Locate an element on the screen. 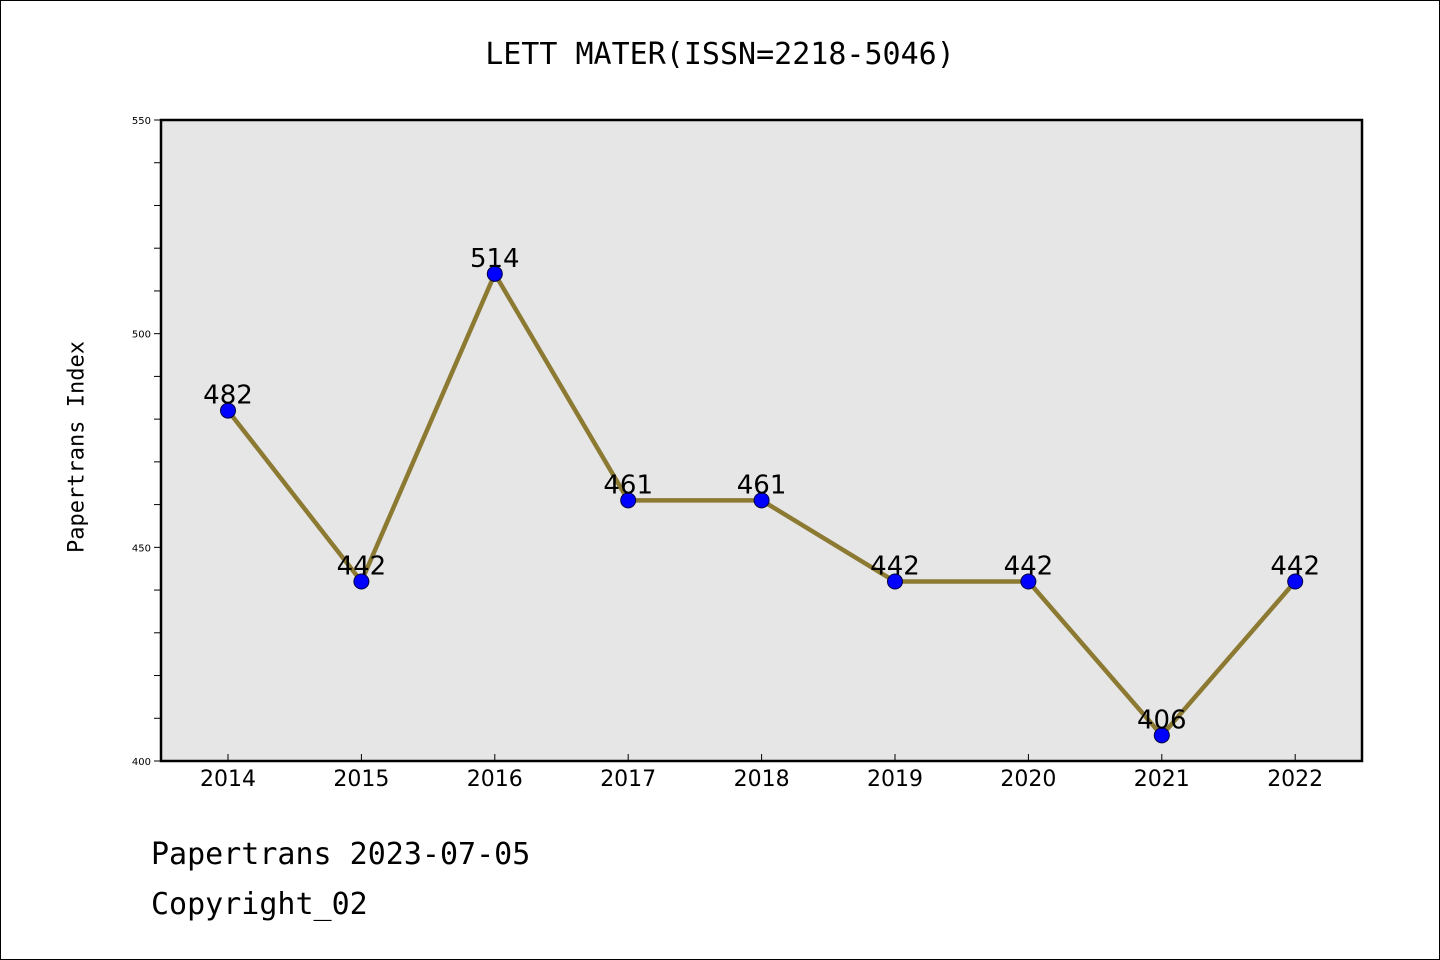 This screenshot has height=960, width=1440. y-tick-label: 500 is located at coordinates (141, 335).